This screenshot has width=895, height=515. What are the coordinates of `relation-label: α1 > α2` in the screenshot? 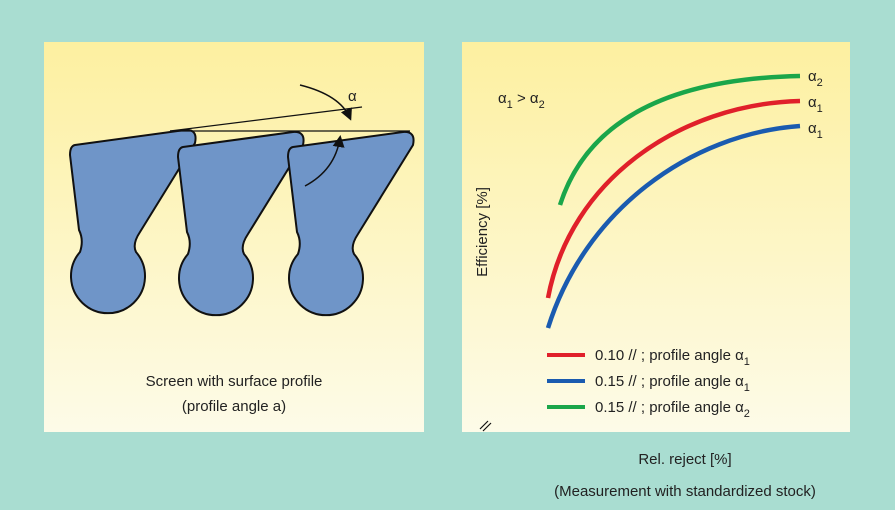 It's located at (521, 100).